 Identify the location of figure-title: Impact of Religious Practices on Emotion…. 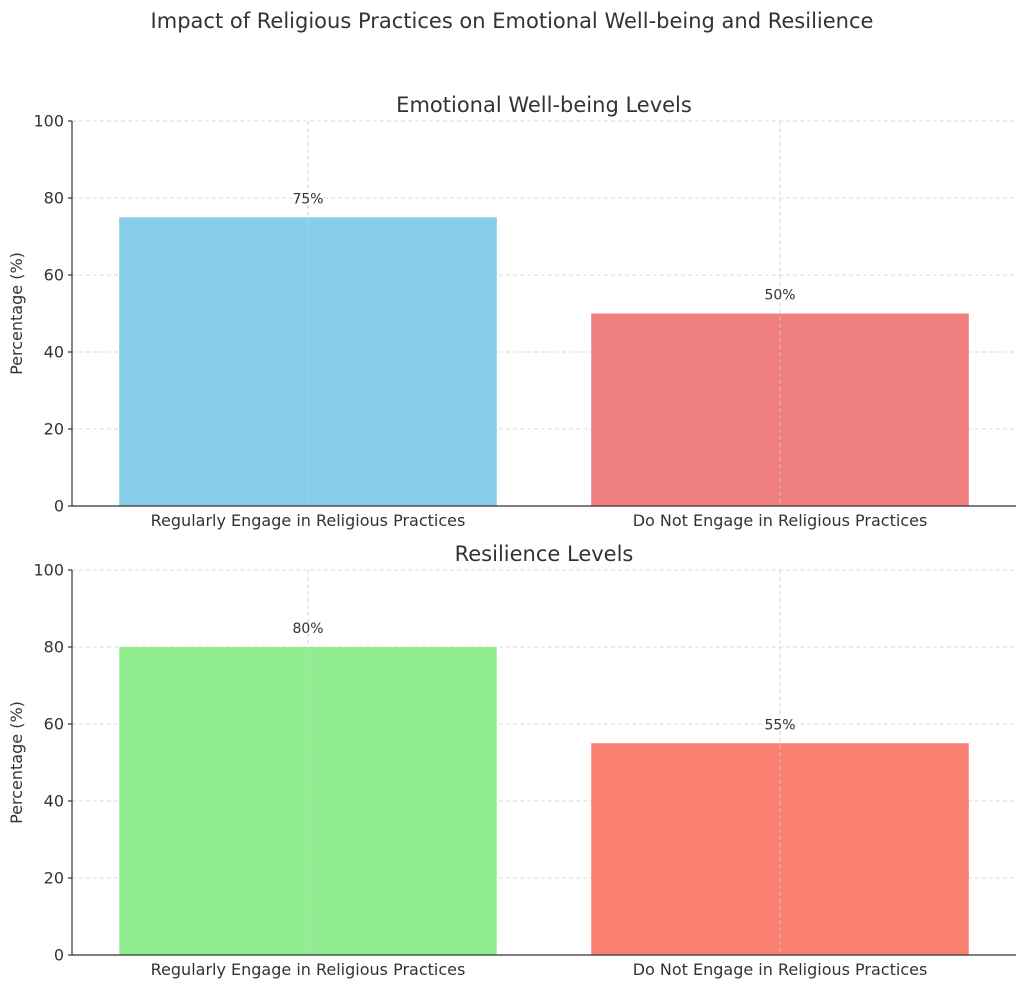
(512, 21).